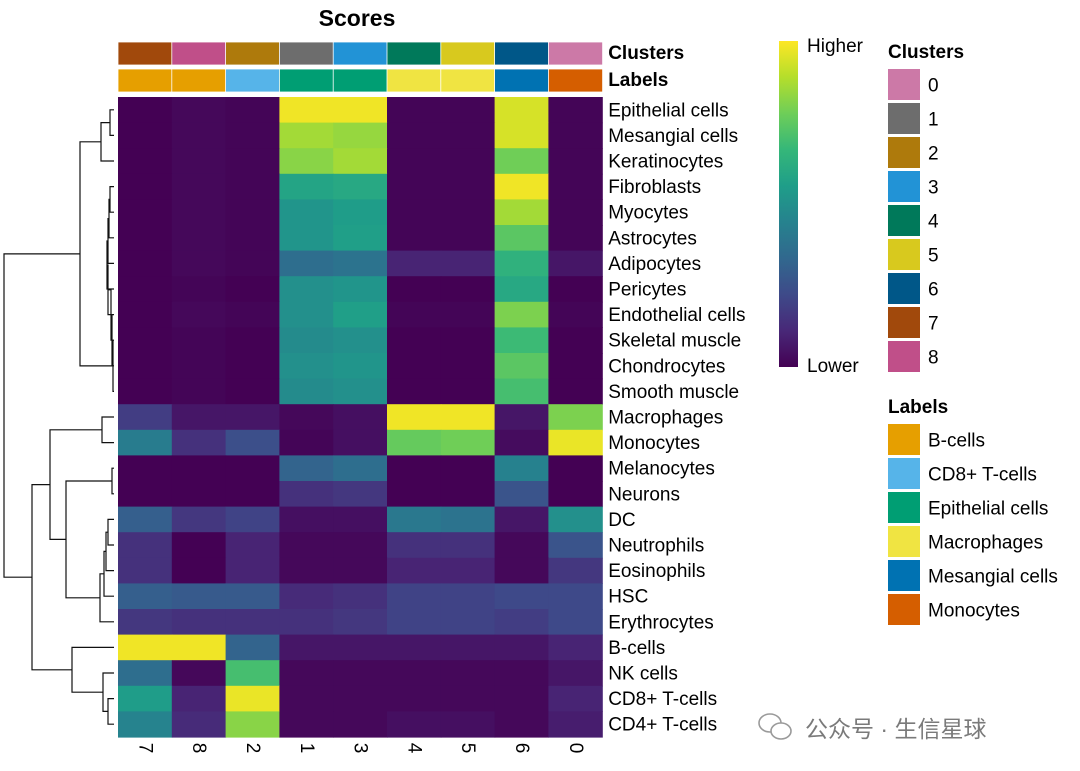 This screenshot has height=771, width=1080. I want to click on legend-item-8: 8, so click(933, 358).